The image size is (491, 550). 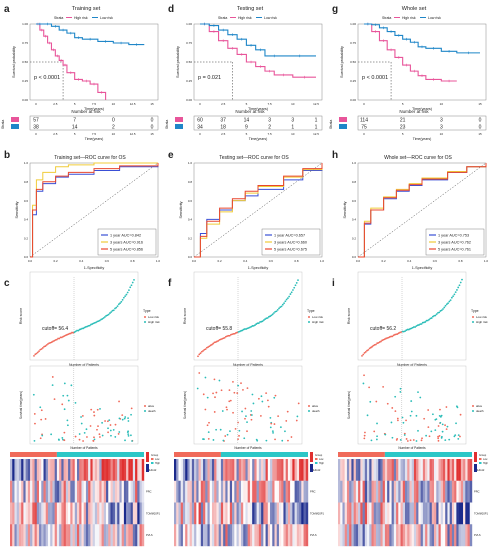 What do you see at coordinates (264, 454) in the screenshot?
I see `heatmap-annot-high` at bounding box center [264, 454].